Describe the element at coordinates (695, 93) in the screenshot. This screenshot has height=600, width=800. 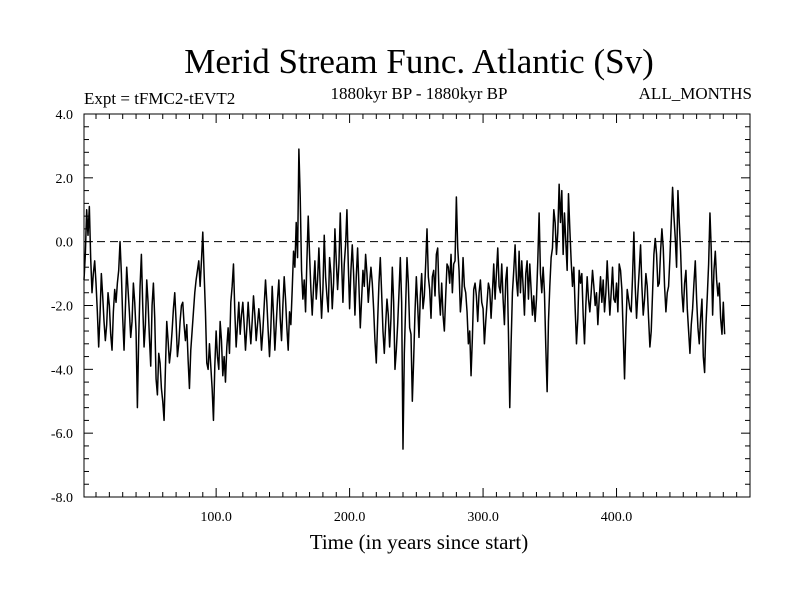
I see `period-label: ALL_MONTHS` at that location.